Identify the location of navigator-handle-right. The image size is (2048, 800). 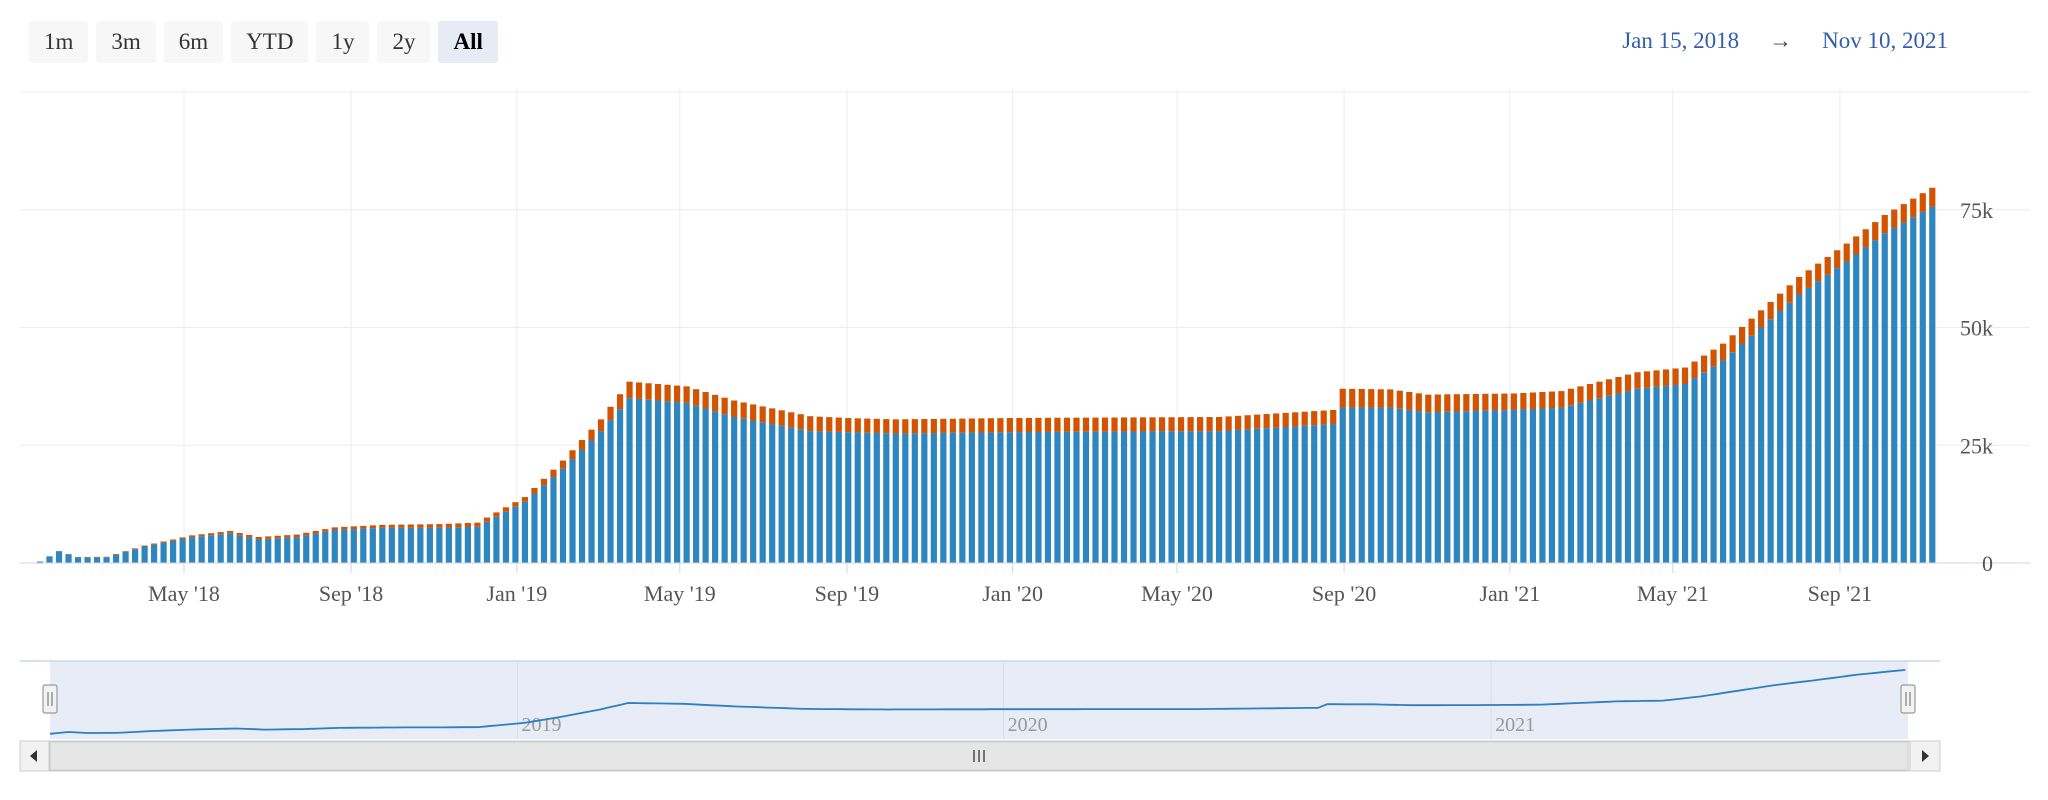
(1908, 699).